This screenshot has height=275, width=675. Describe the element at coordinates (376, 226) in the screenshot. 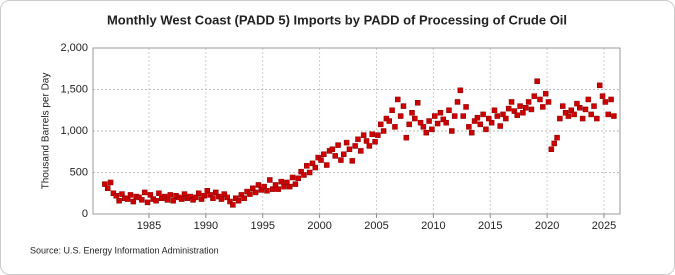

I see `x-tick-label: 2005` at that location.